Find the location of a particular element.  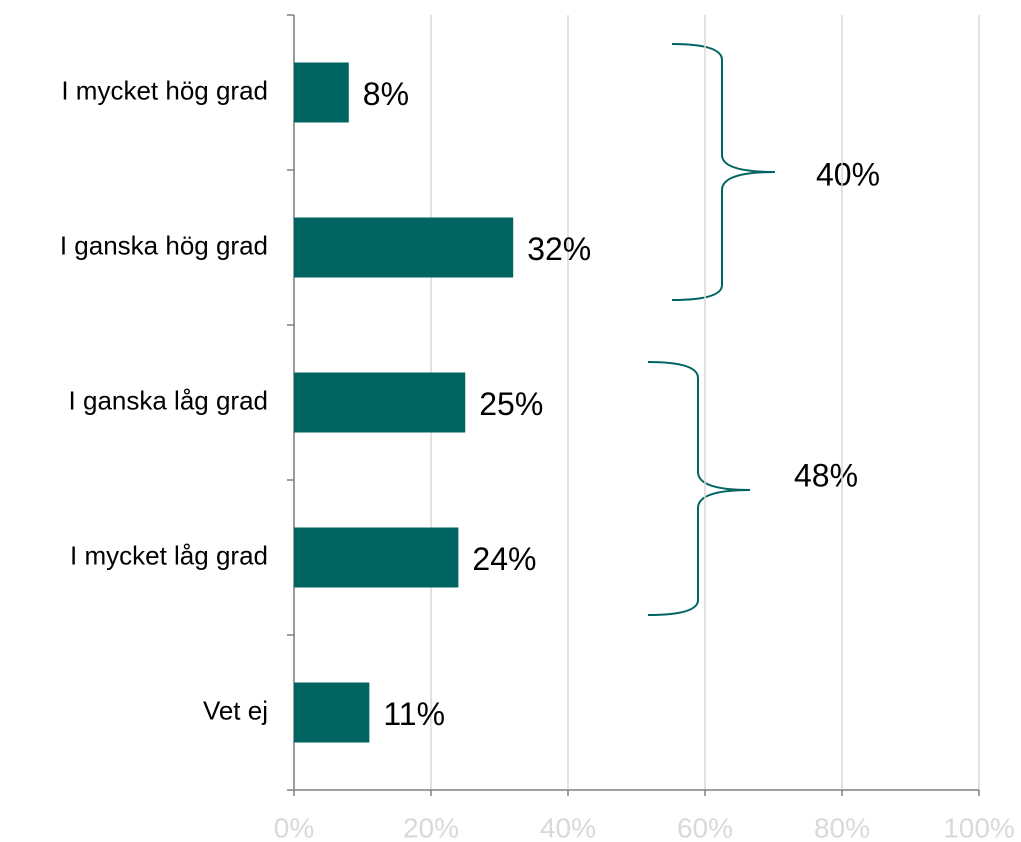

x-tick-label: 0% is located at coordinates (294, 827).